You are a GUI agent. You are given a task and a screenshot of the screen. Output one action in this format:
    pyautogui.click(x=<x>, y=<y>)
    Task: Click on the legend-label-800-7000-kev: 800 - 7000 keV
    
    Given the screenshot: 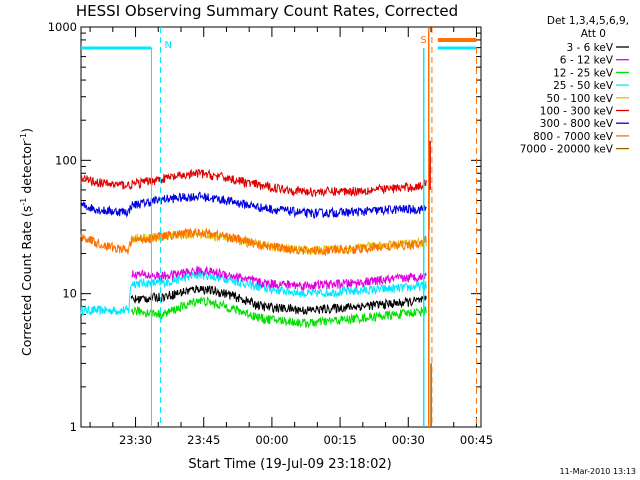 What is the action you would take?
    pyautogui.click(x=573, y=137)
    